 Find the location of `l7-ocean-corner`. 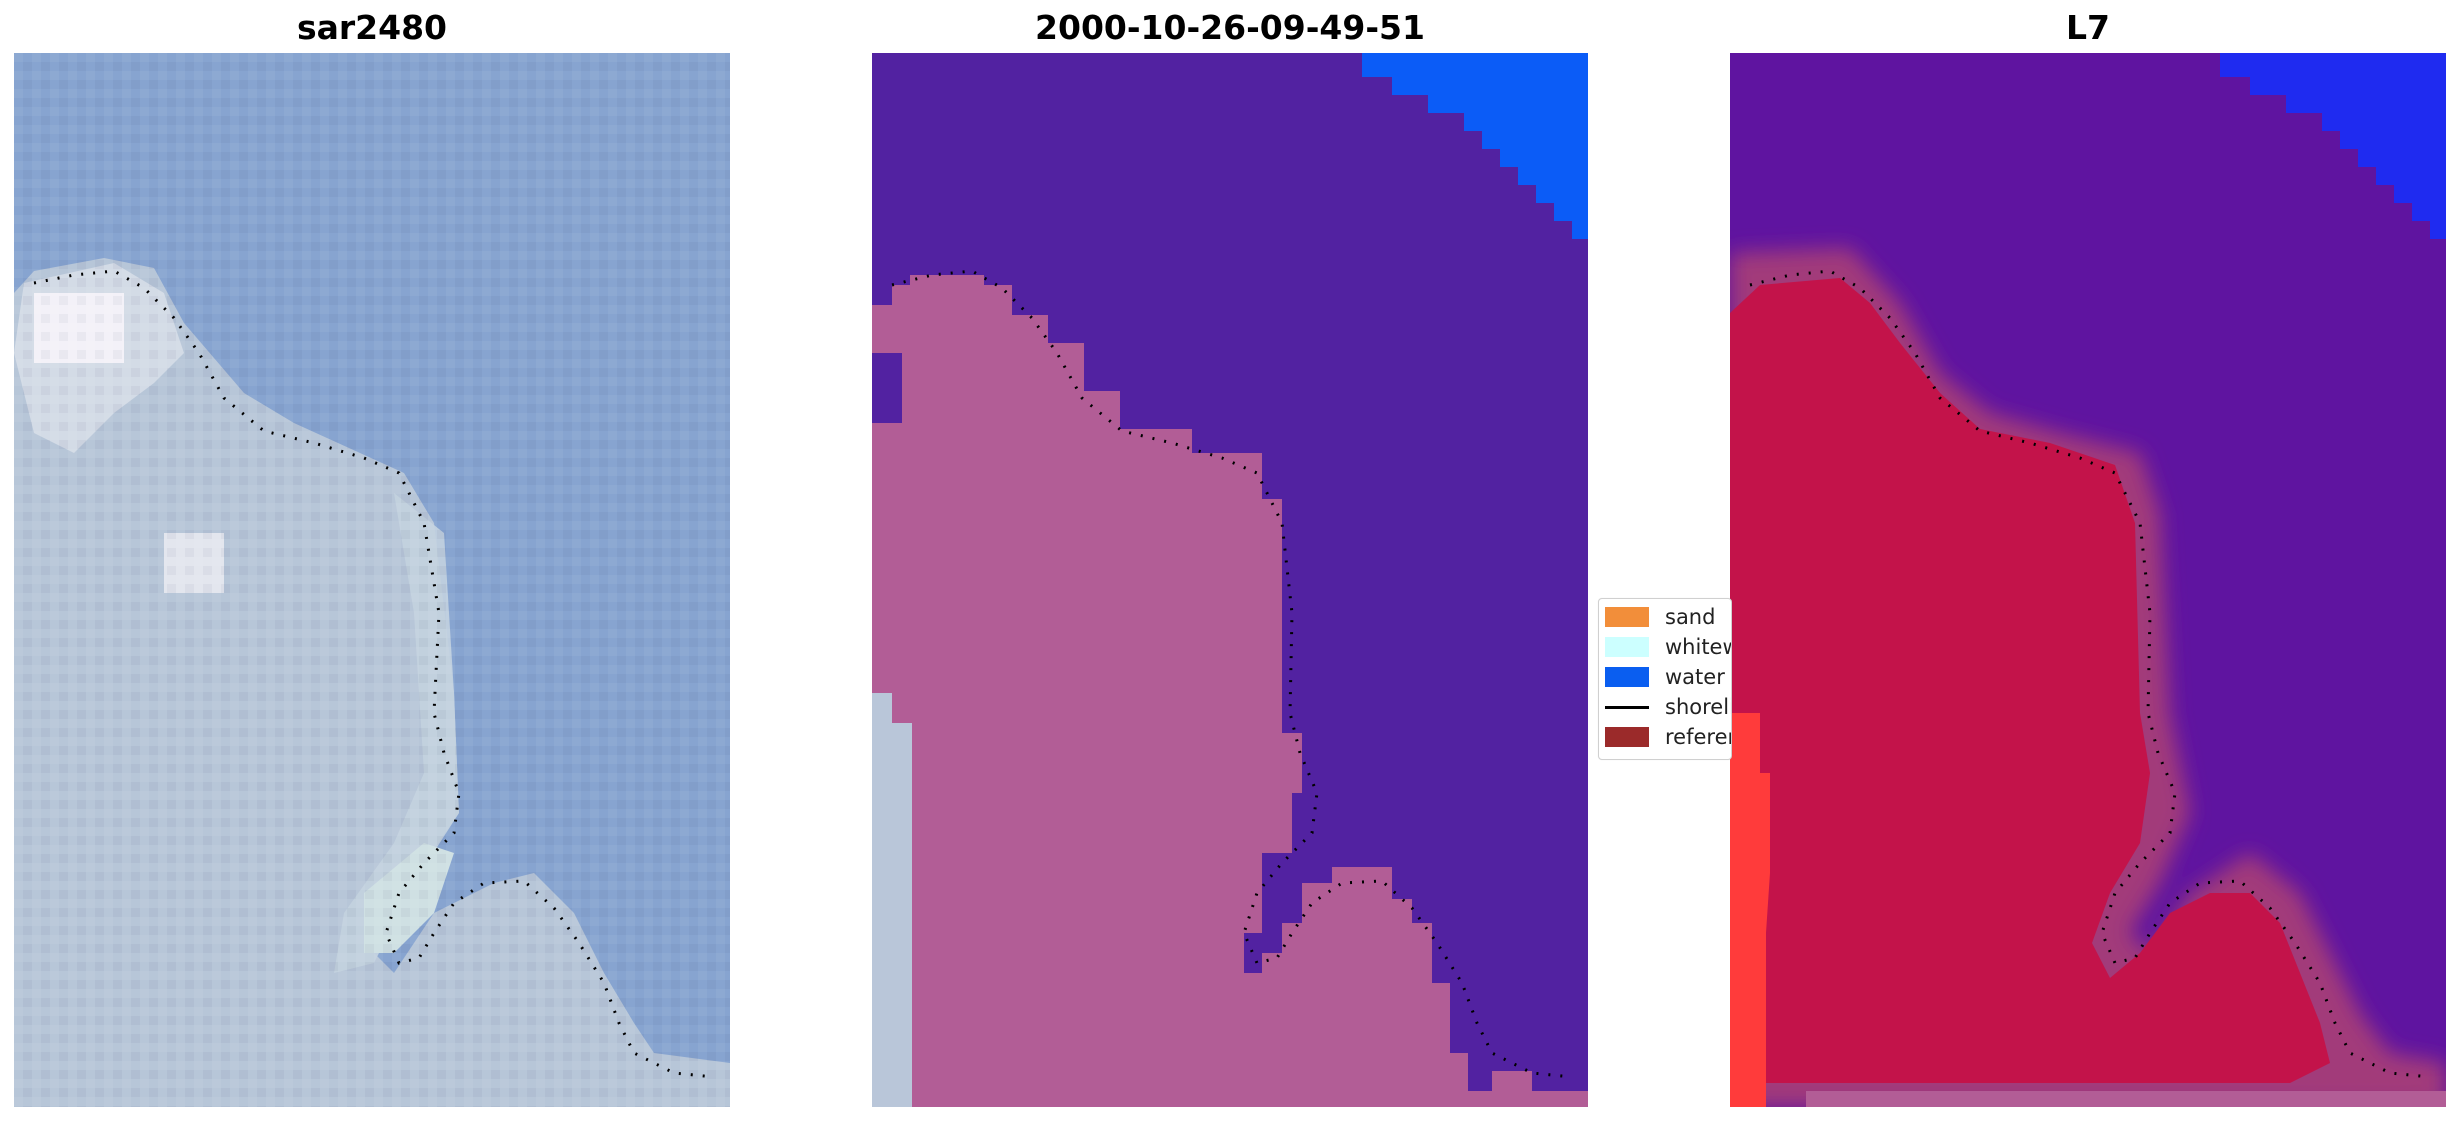

l7-ocean-corner is located at coordinates (2333, 146).